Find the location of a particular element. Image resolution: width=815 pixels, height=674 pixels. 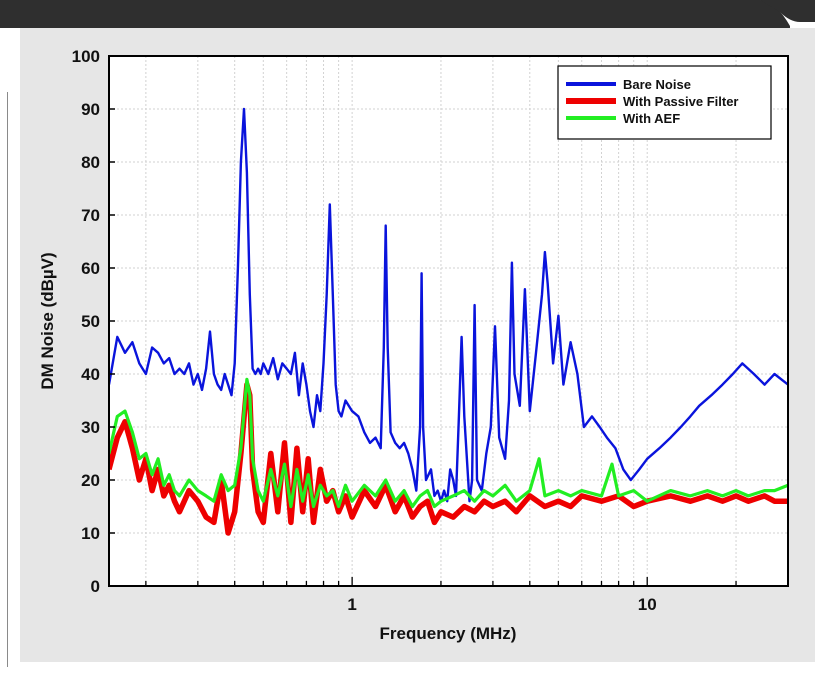

legend-label: Bare Noise is located at coordinates (657, 84).